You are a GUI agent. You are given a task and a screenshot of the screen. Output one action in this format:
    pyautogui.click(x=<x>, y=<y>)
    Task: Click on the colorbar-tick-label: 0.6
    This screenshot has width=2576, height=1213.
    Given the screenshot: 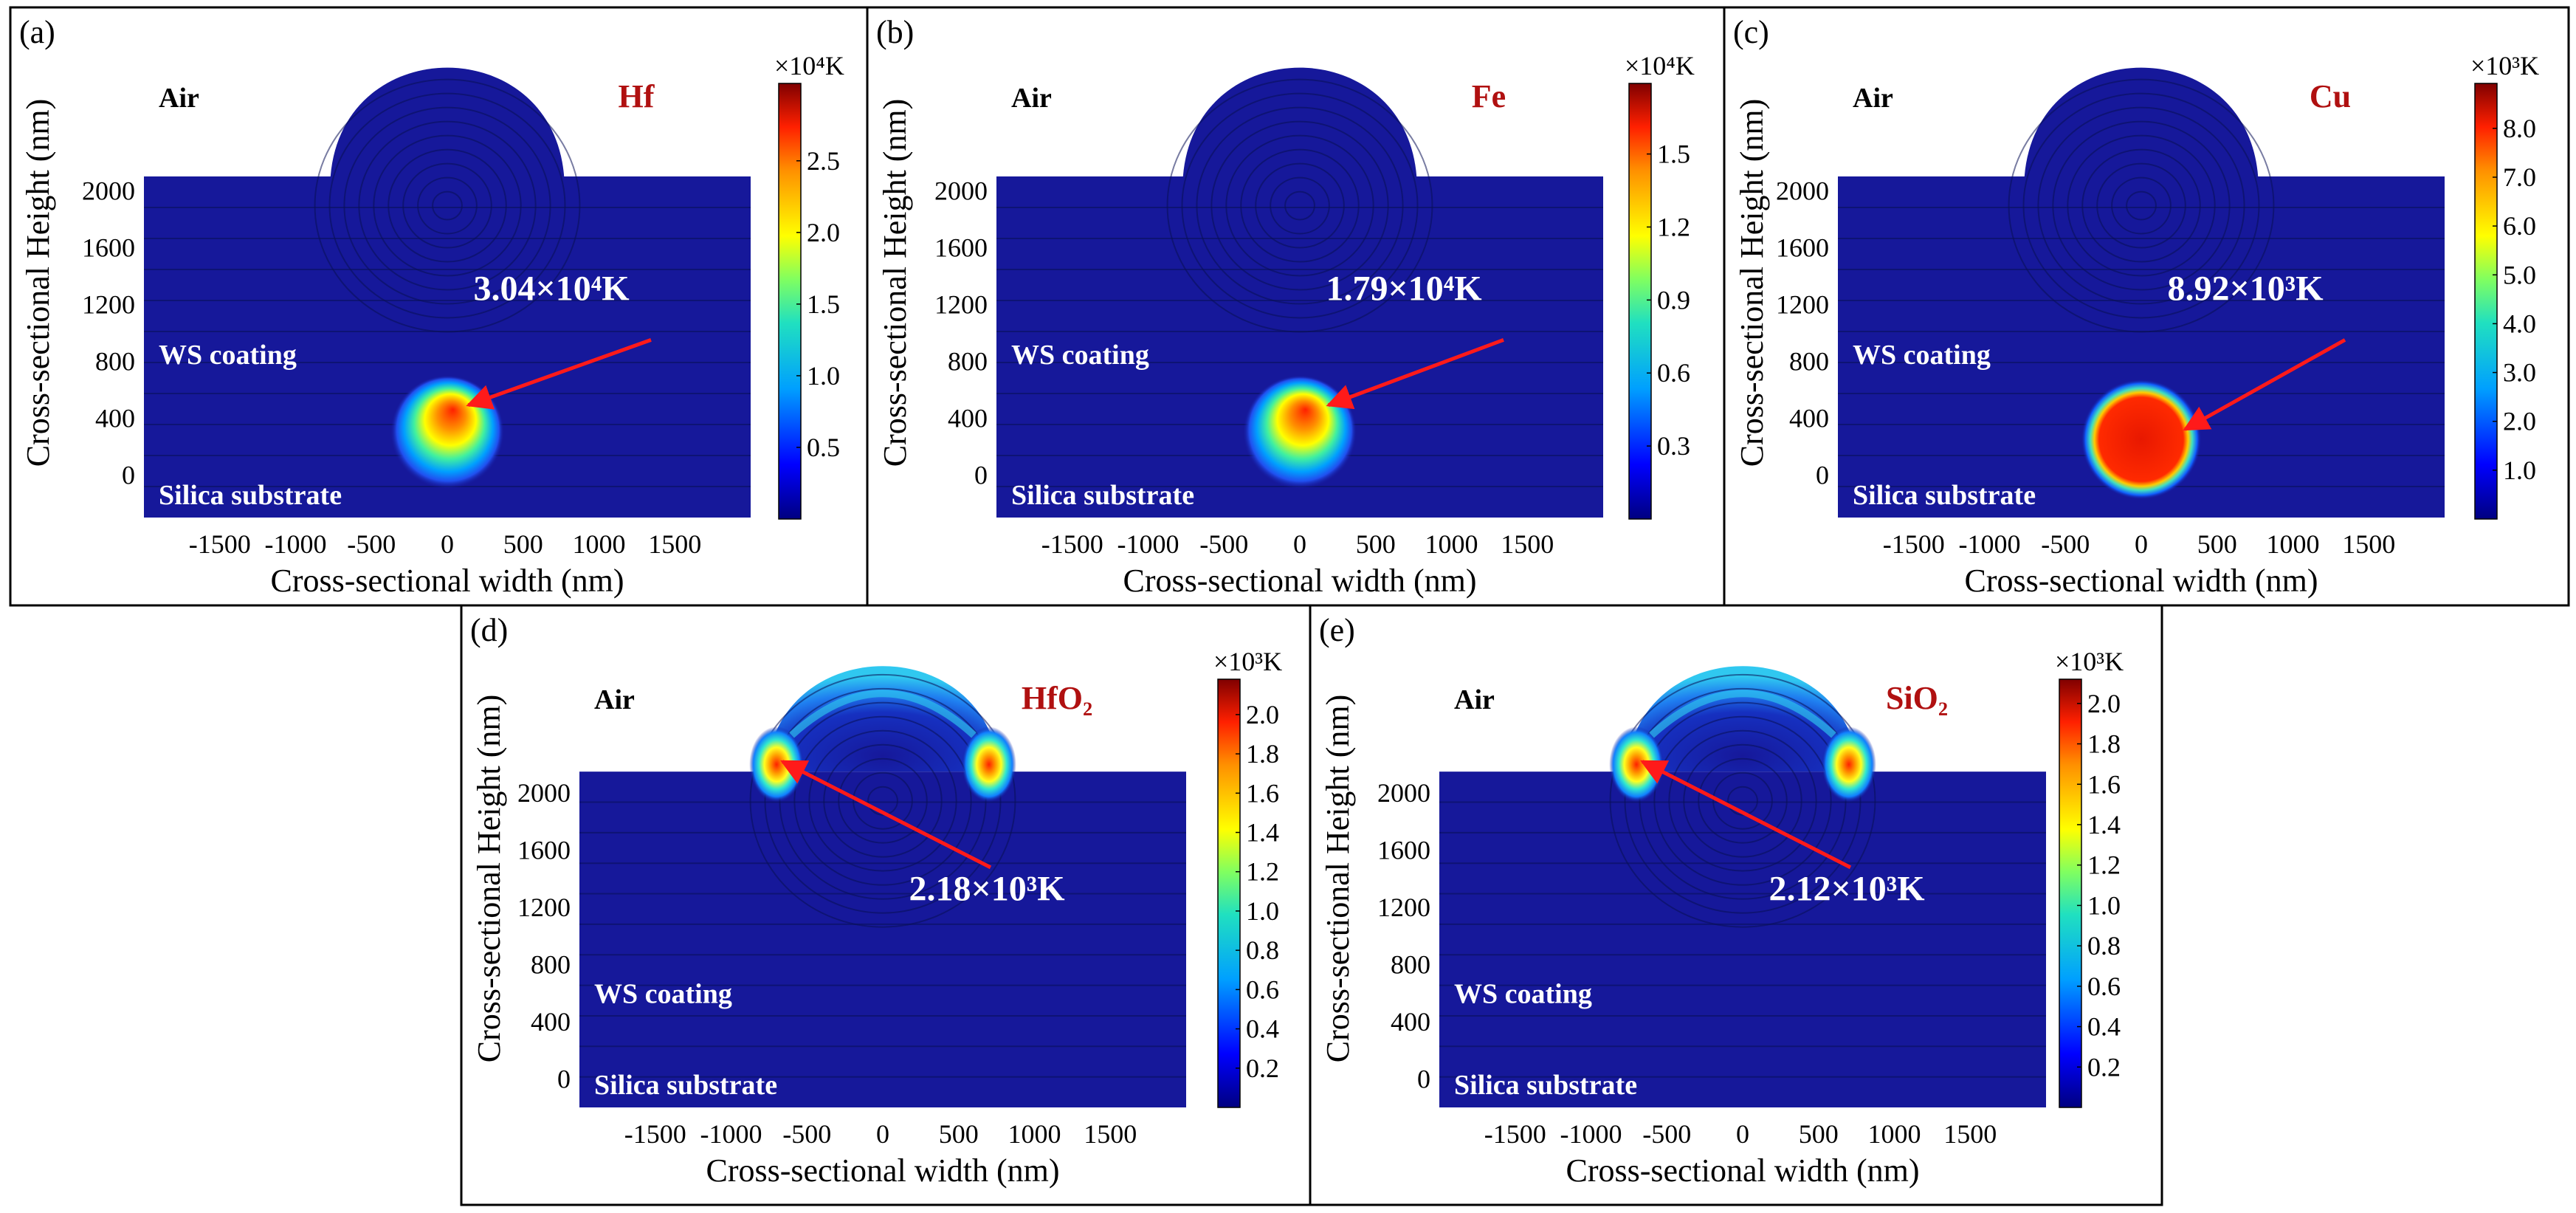 What is the action you would take?
    pyautogui.click(x=1262, y=989)
    